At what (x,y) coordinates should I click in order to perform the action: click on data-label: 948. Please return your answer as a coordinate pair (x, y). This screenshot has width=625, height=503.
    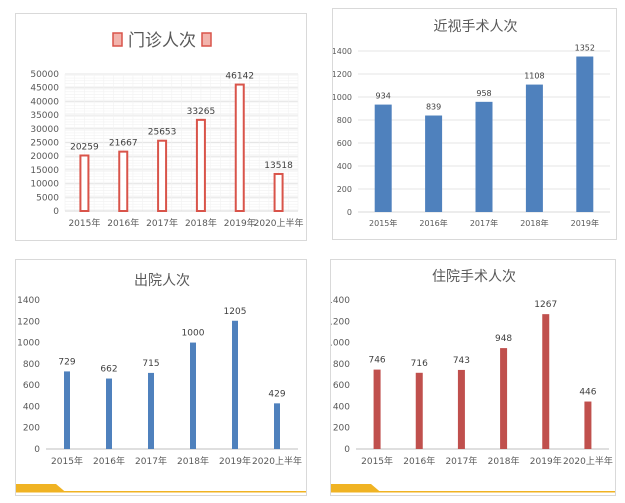
    Looking at the image, I should click on (503, 339).